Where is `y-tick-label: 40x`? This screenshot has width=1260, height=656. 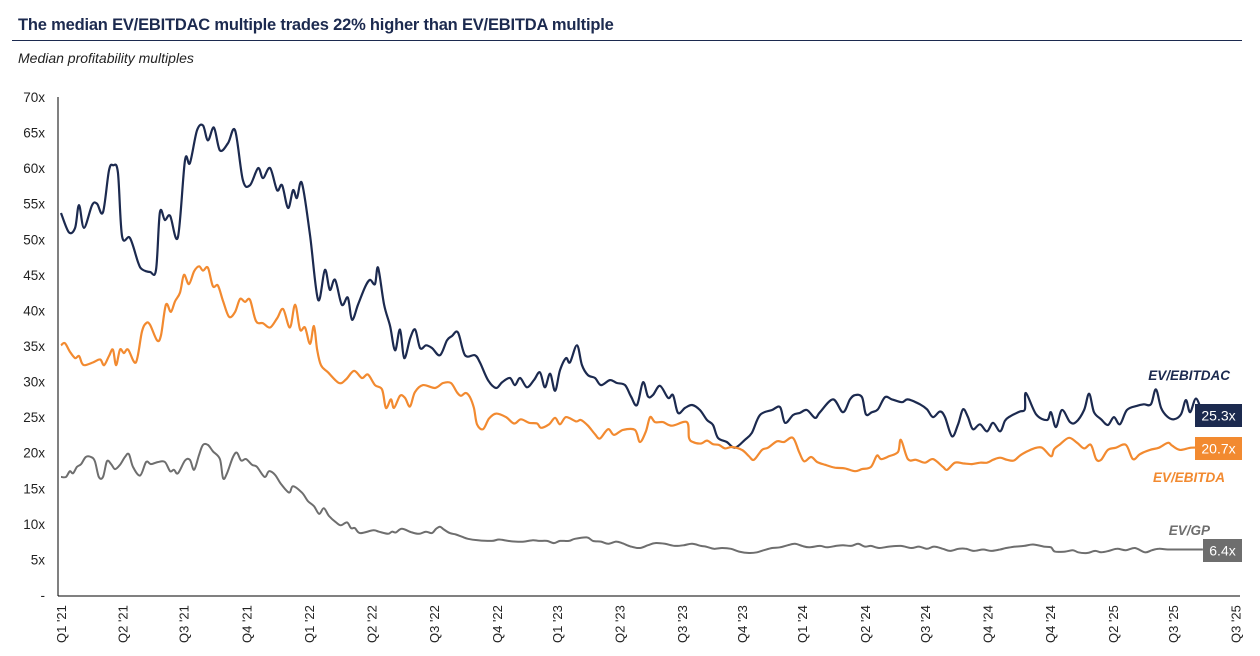
y-tick-label: 40x is located at coordinates (34, 310).